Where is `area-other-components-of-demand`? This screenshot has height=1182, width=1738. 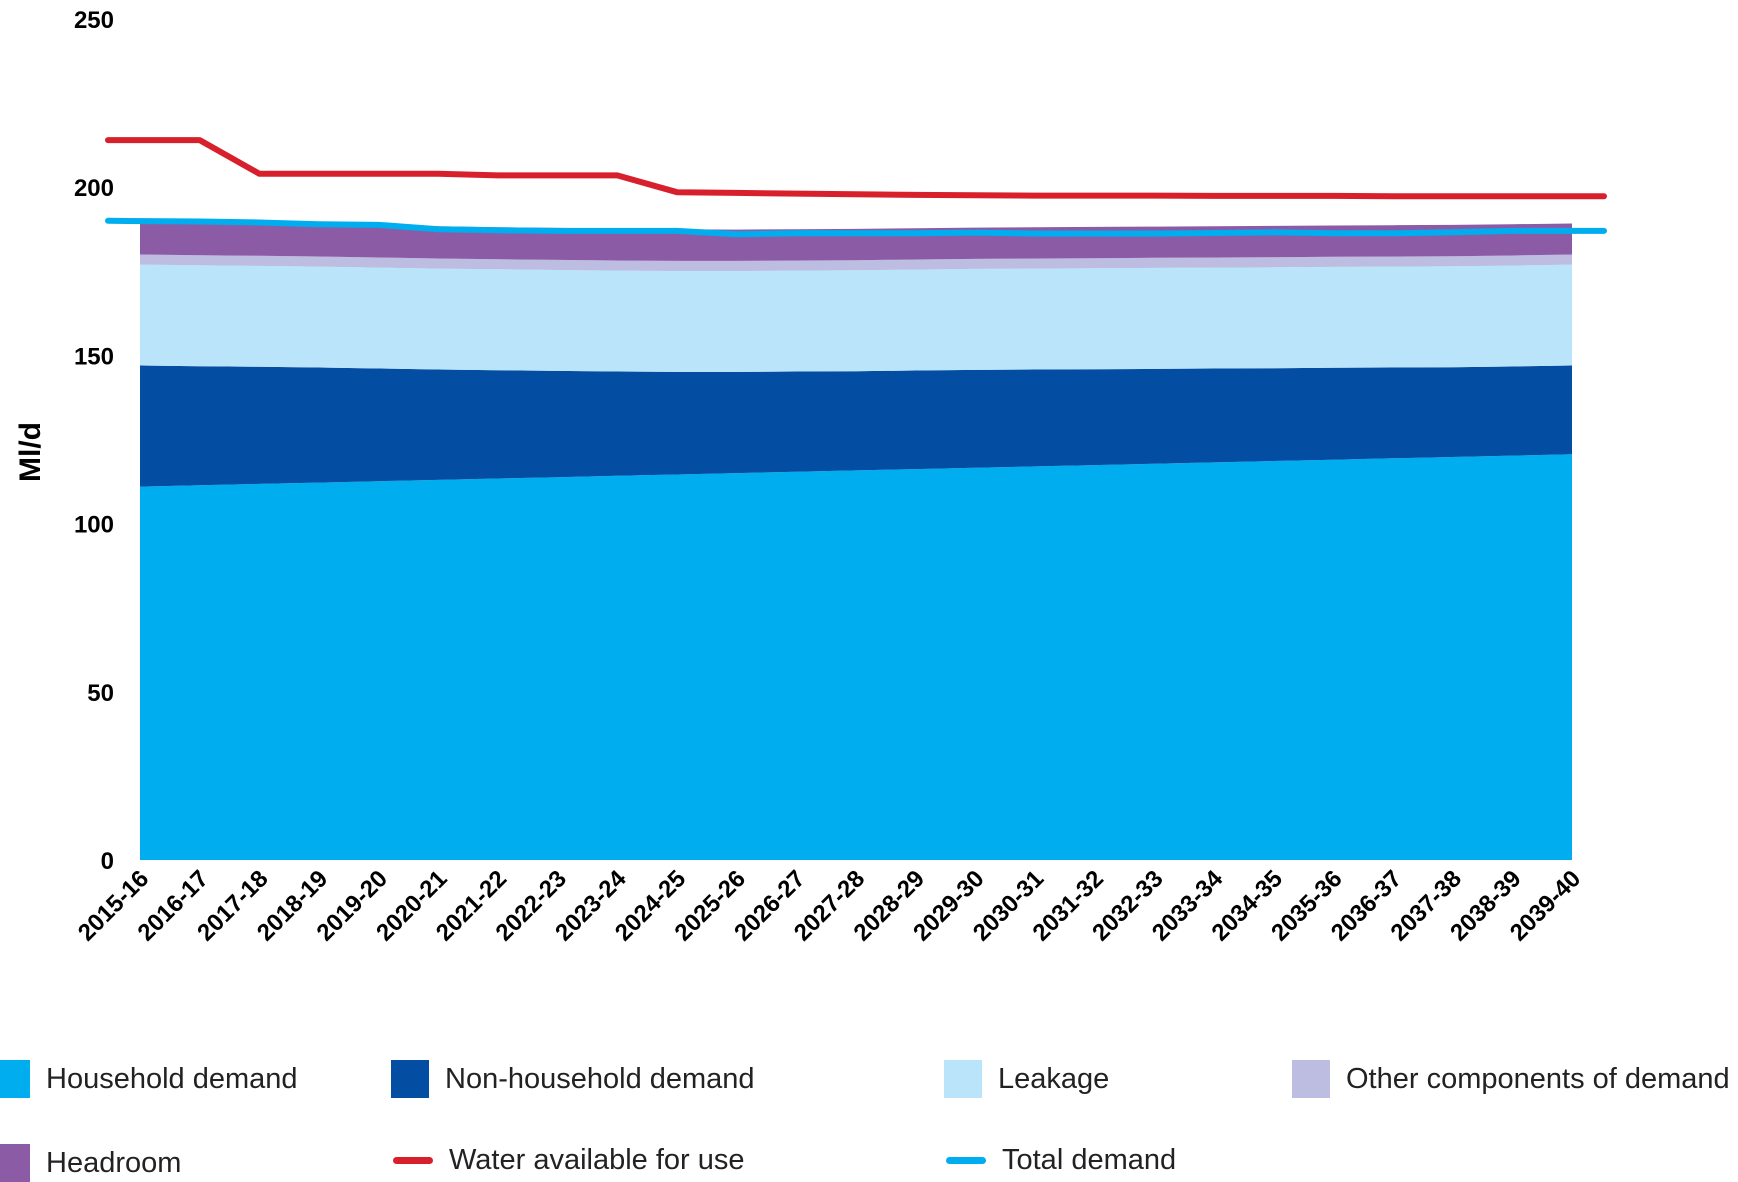 area-other-components-of-demand is located at coordinates (856, 262).